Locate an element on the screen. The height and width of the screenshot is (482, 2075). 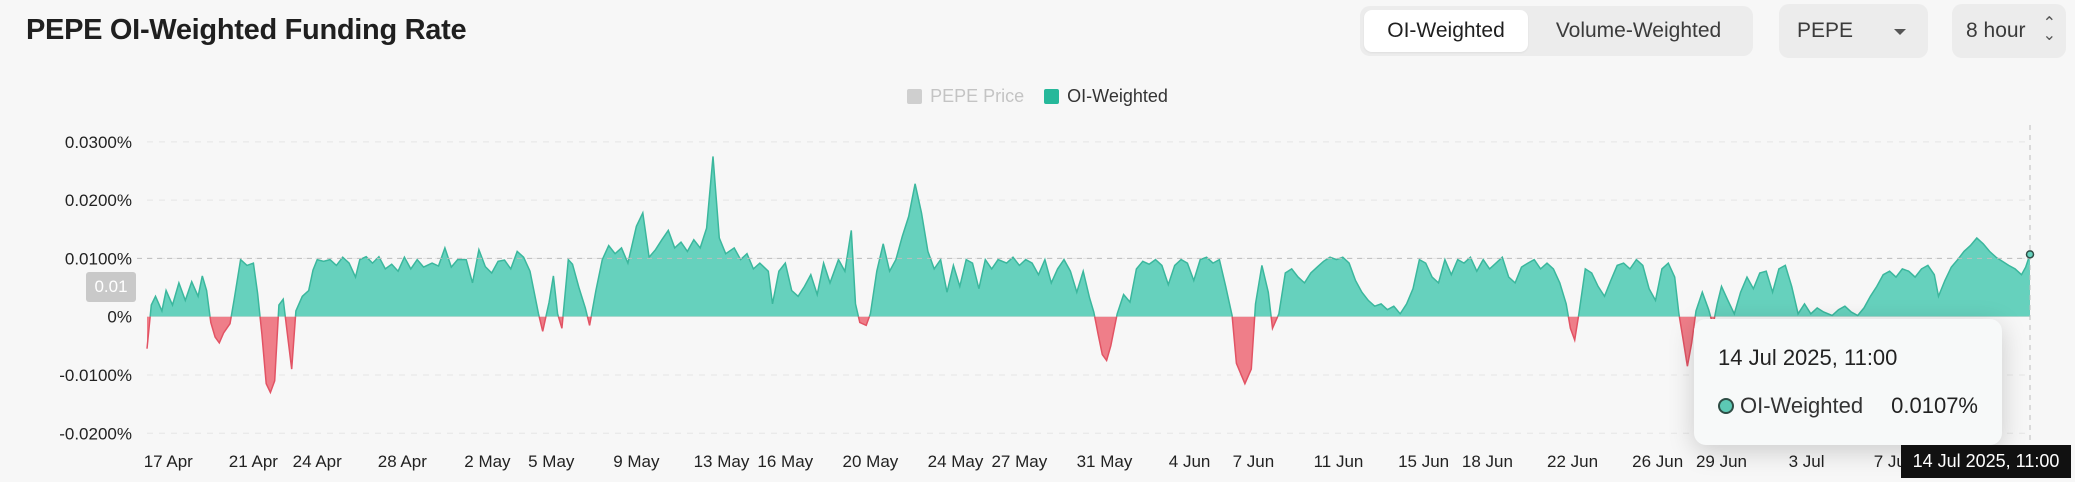
x-tick-label: 11 Jun is located at coordinates (1339, 461).